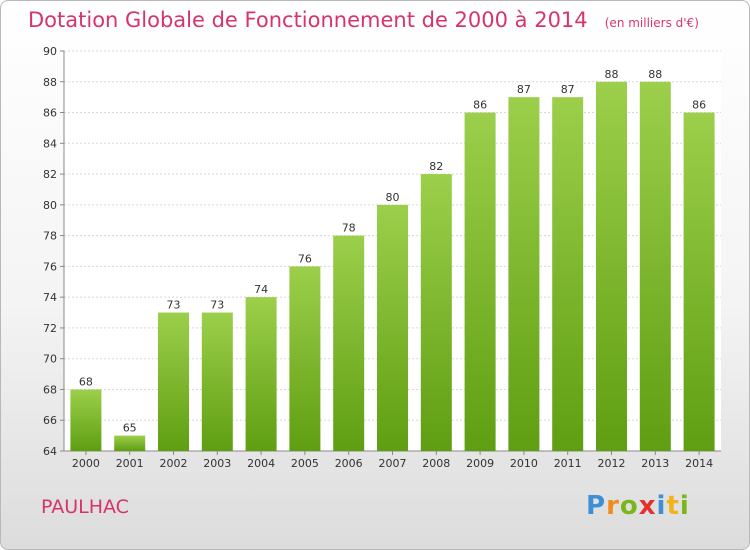  Describe the element at coordinates (699, 463) in the screenshot. I see `x-tick-label: 2014` at that location.